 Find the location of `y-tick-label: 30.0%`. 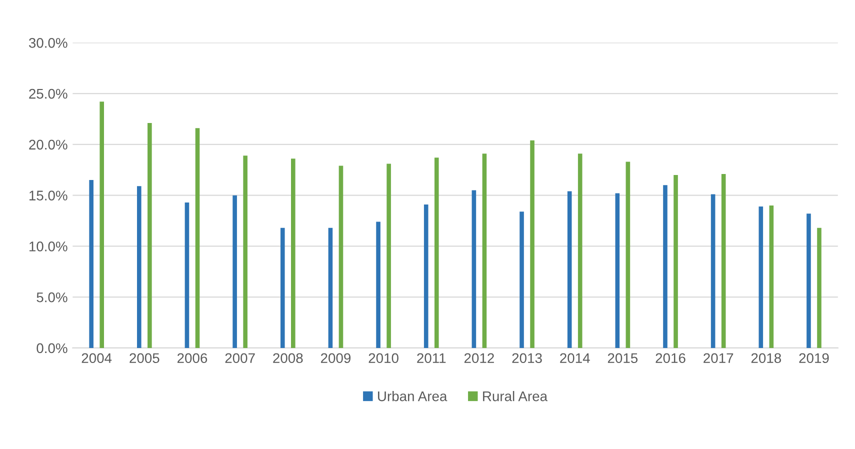

y-tick-label: 30.0% is located at coordinates (48, 43).